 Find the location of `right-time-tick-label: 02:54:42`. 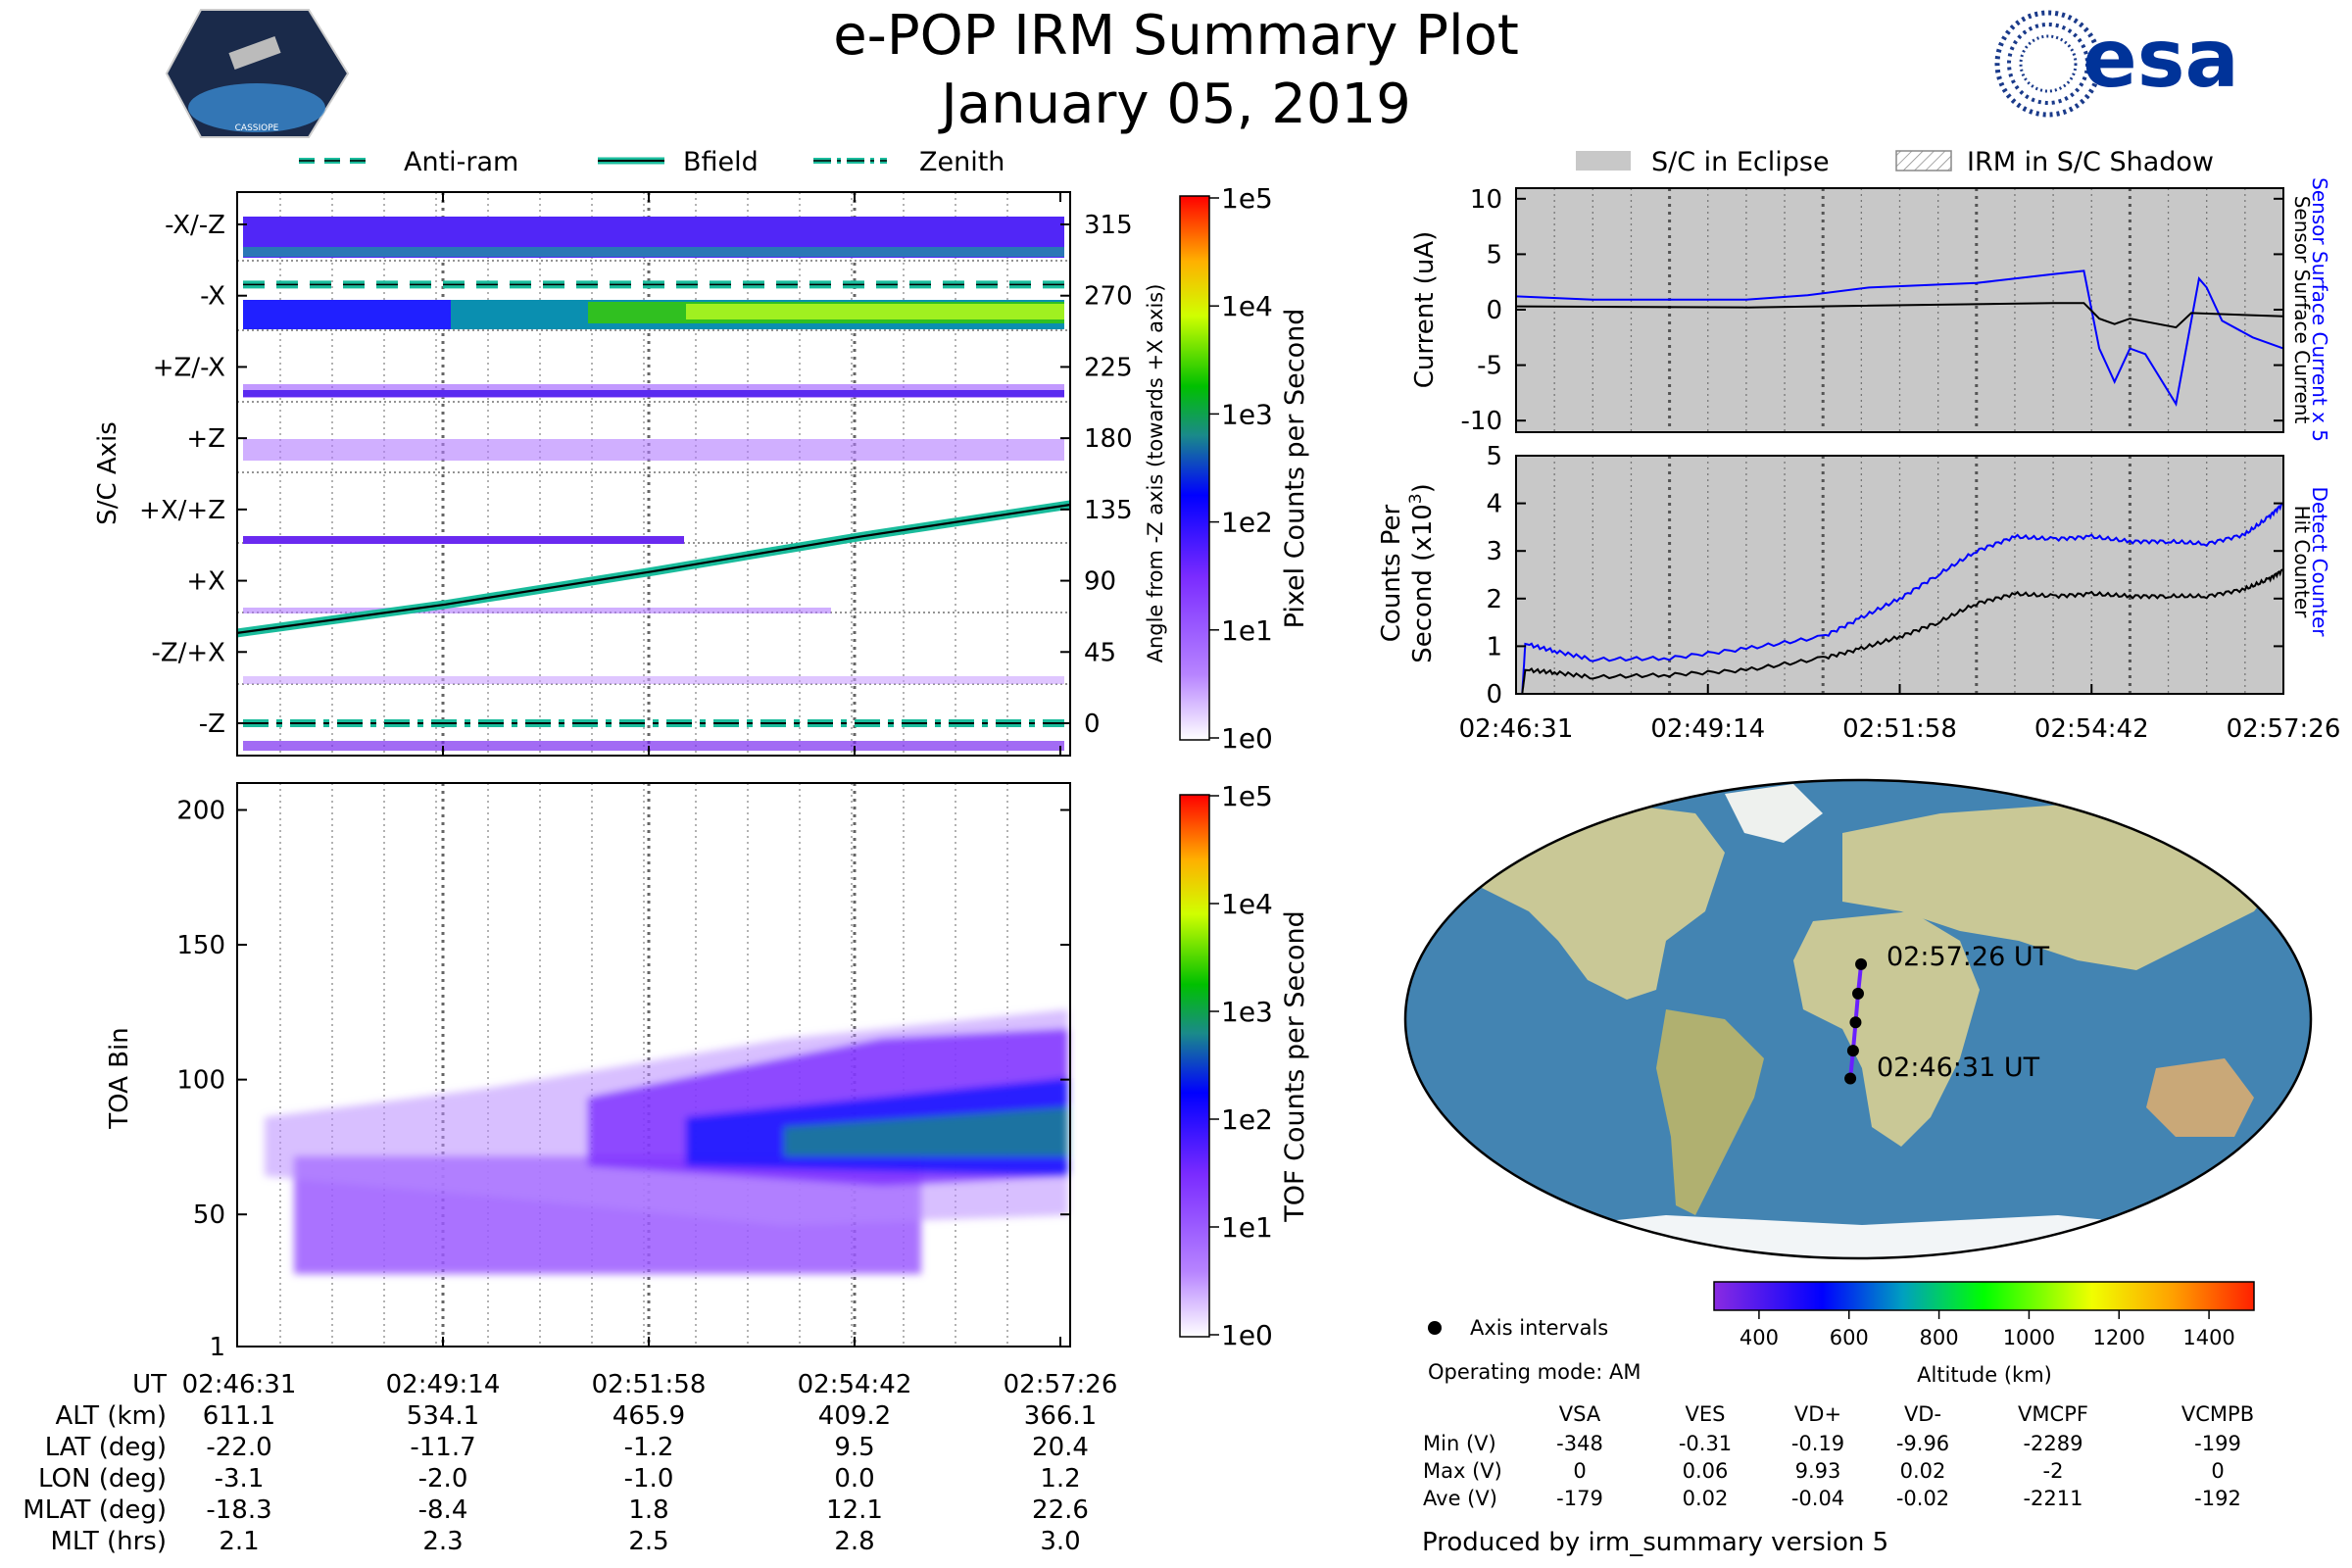

right-time-tick-label: 02:54:42 is located at coordinates (2091, 729).